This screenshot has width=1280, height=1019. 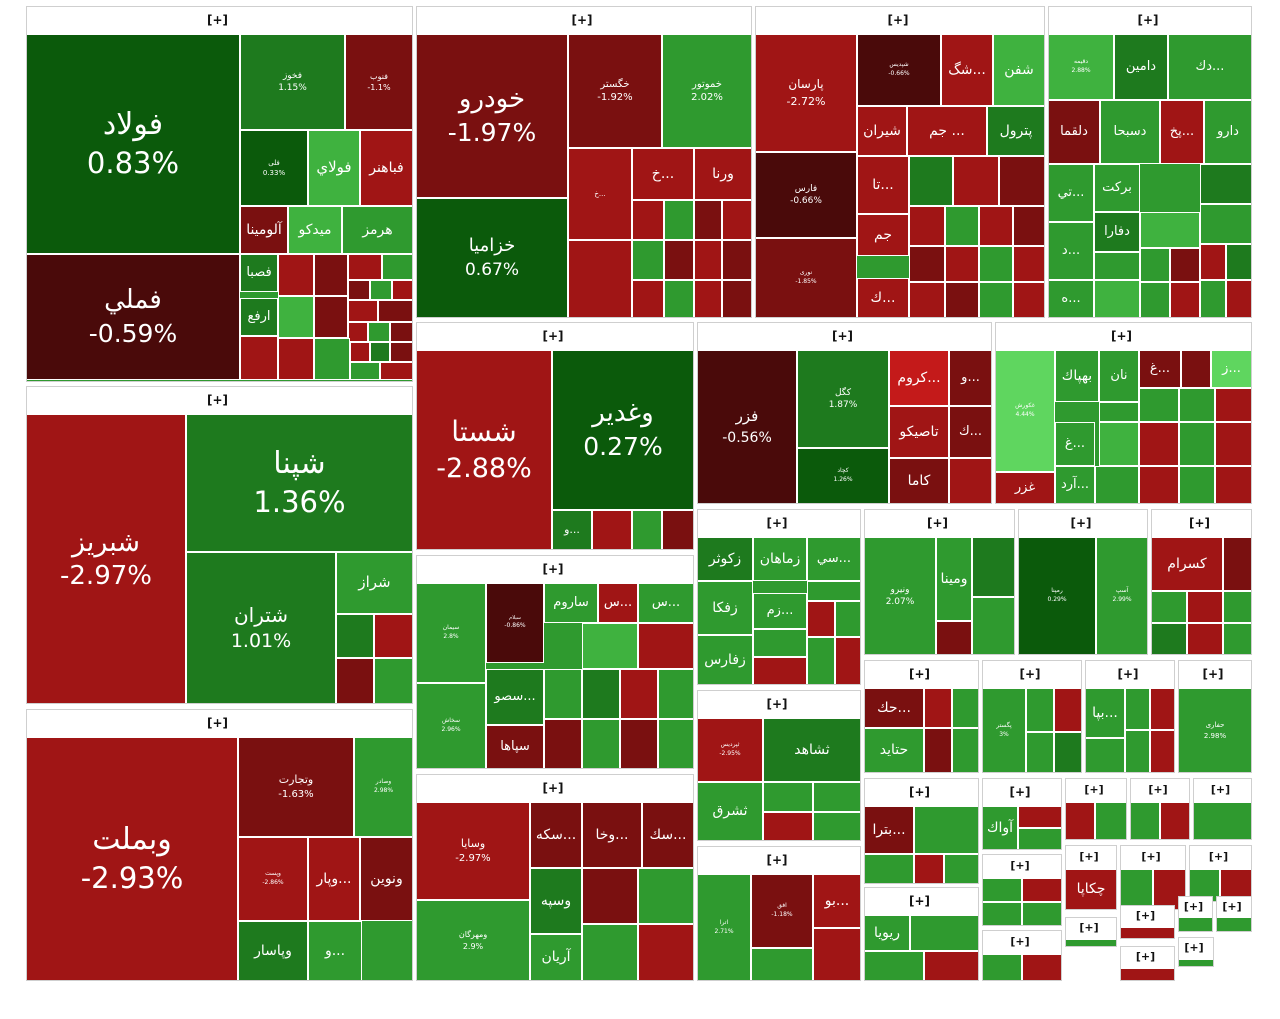 What do you see at coordinates (451, 633) in the screenshot?
I see `stock-tile: سیمان 2.8%` at bounding box center [451, 633].